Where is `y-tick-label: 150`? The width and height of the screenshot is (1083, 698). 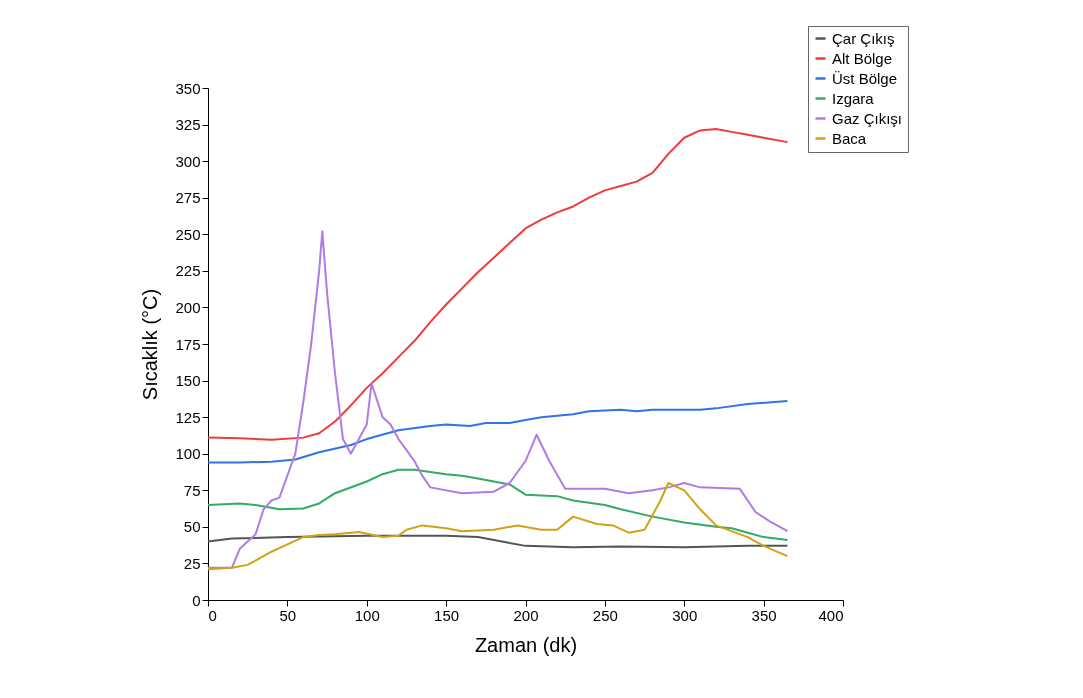 y-tick-label: 150 is located at coordinates (188, 381).